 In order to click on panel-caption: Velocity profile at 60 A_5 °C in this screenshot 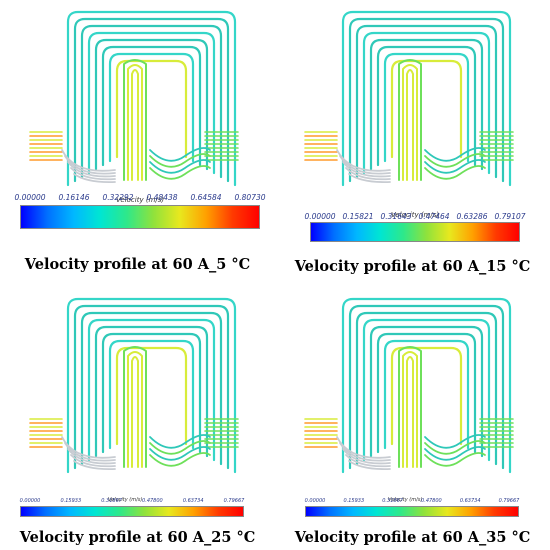, I will do `click(137, 264)`.